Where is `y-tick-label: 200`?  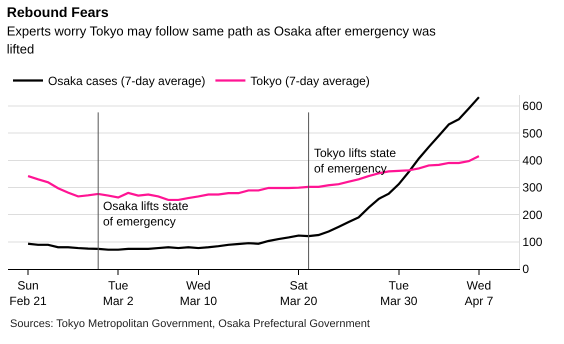 y-tick-label: 200 is located at coordinates (532, 215).